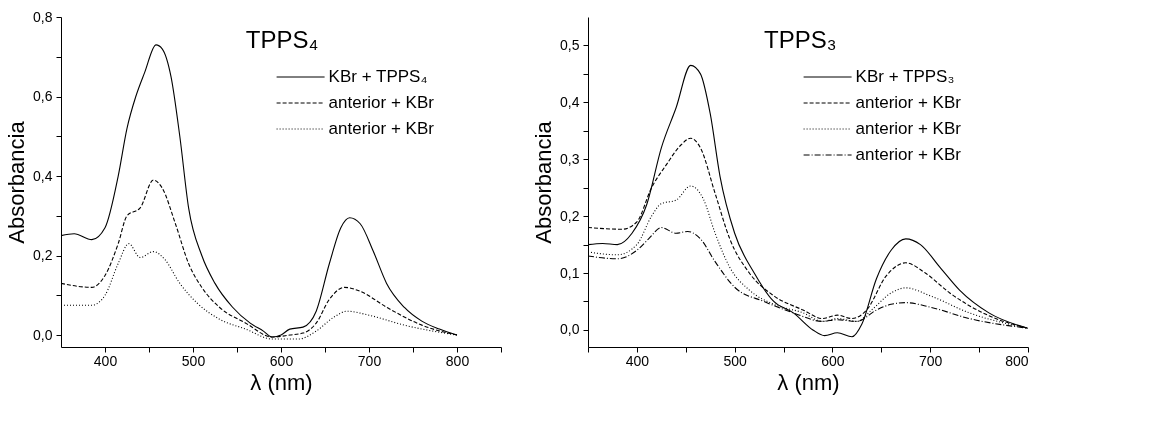 This screenshot has width=1153, height=446. Describe the element at coordinates (570, 44) in the screenshot. I see `y-tick-label: 0,5` at that location.